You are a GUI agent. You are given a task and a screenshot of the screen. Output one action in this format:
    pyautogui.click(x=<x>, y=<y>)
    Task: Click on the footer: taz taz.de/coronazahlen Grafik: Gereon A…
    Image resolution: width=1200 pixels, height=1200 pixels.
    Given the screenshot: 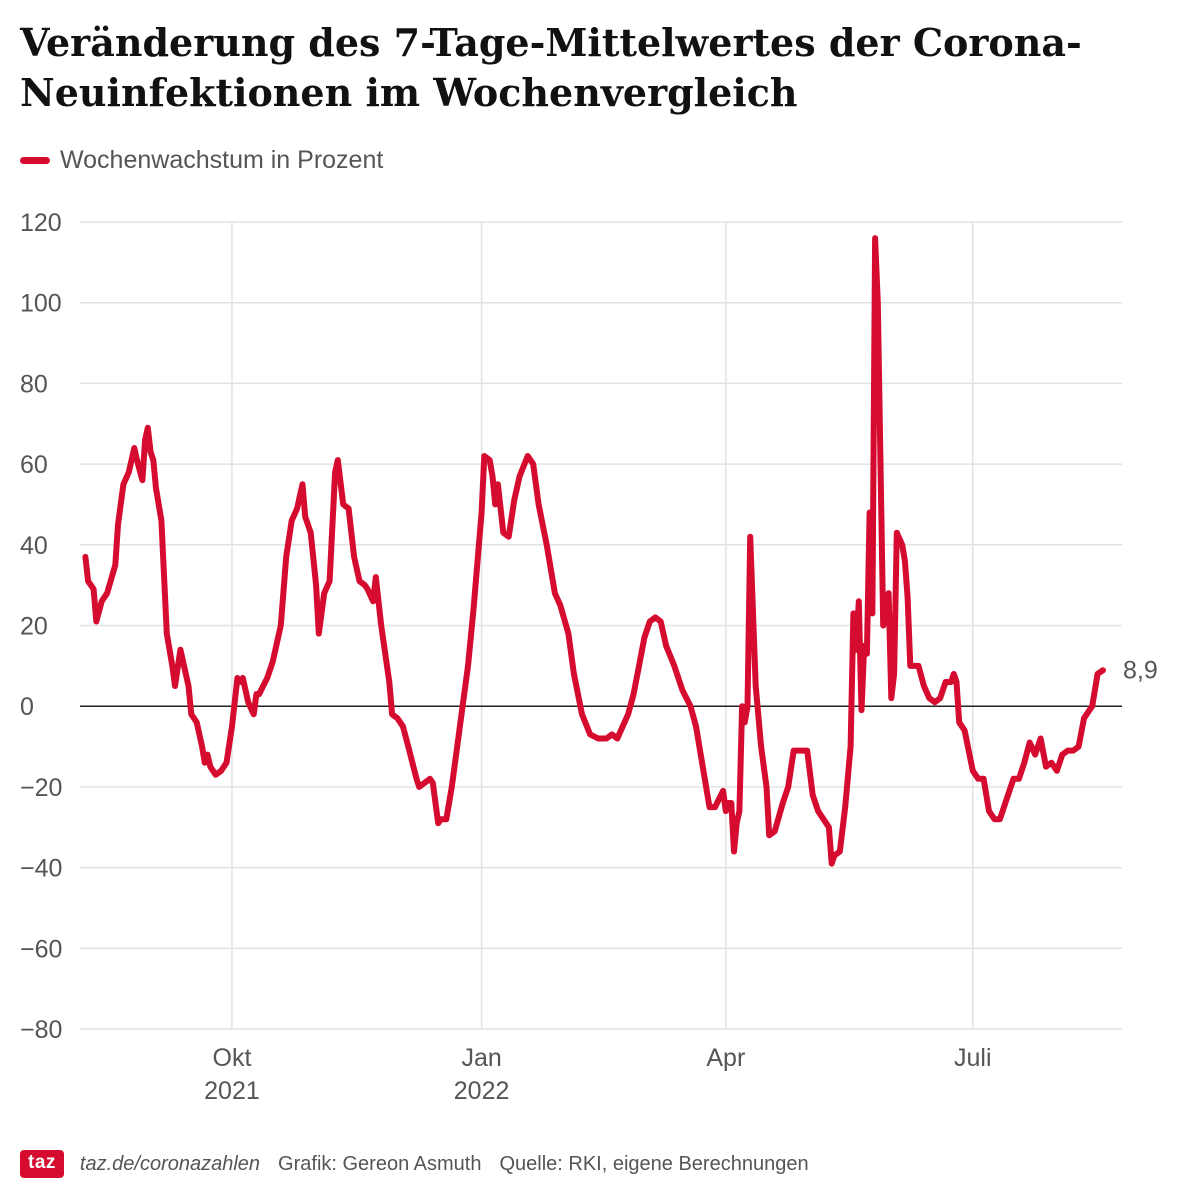 What is the action you would take?
    pyautogui.click(x=414, y=1164)
    